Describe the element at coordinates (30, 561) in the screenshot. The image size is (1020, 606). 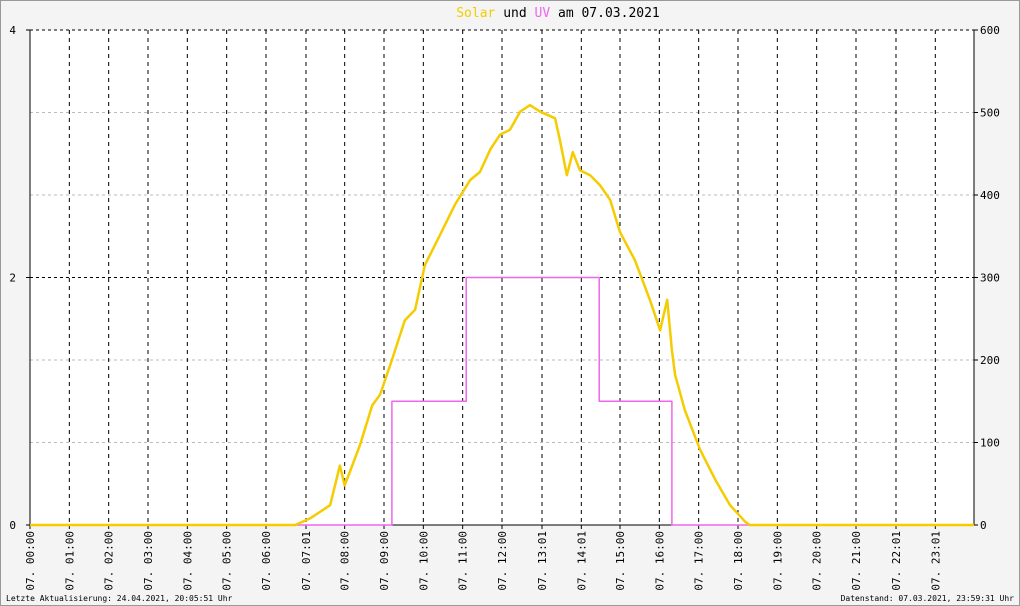
I see `x-tick-label: 07. 00:00` at that location.